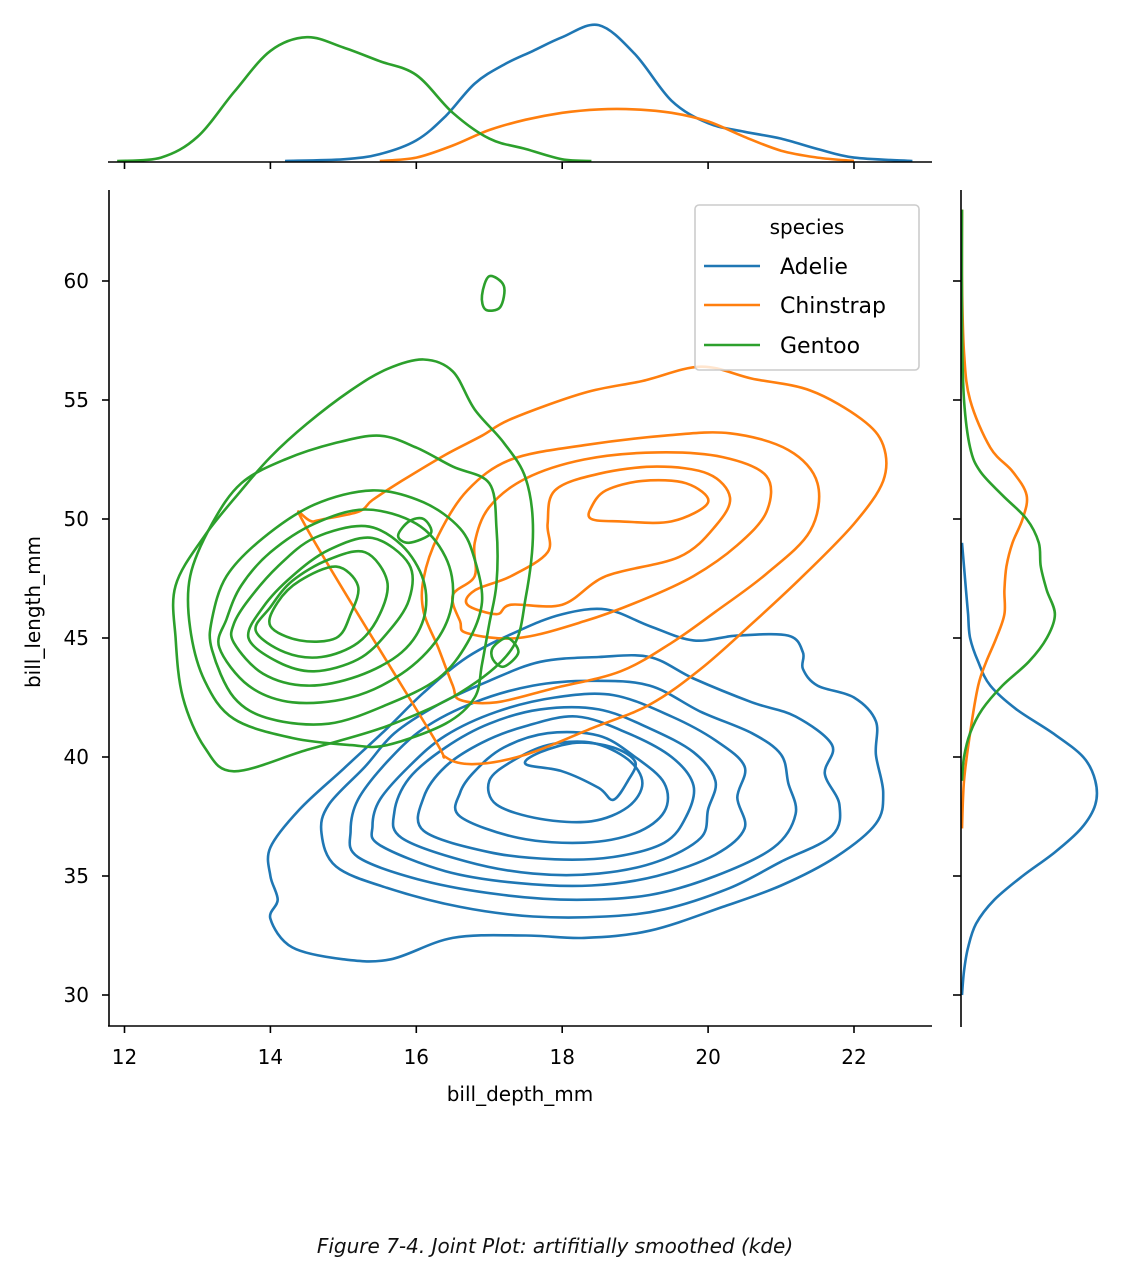 Image resolution: width=1122 pixels, height=1282 pixels. Describe the element at coordinates (76, 995) in the screenshot. I see `y-tick-label: 30` at that location.